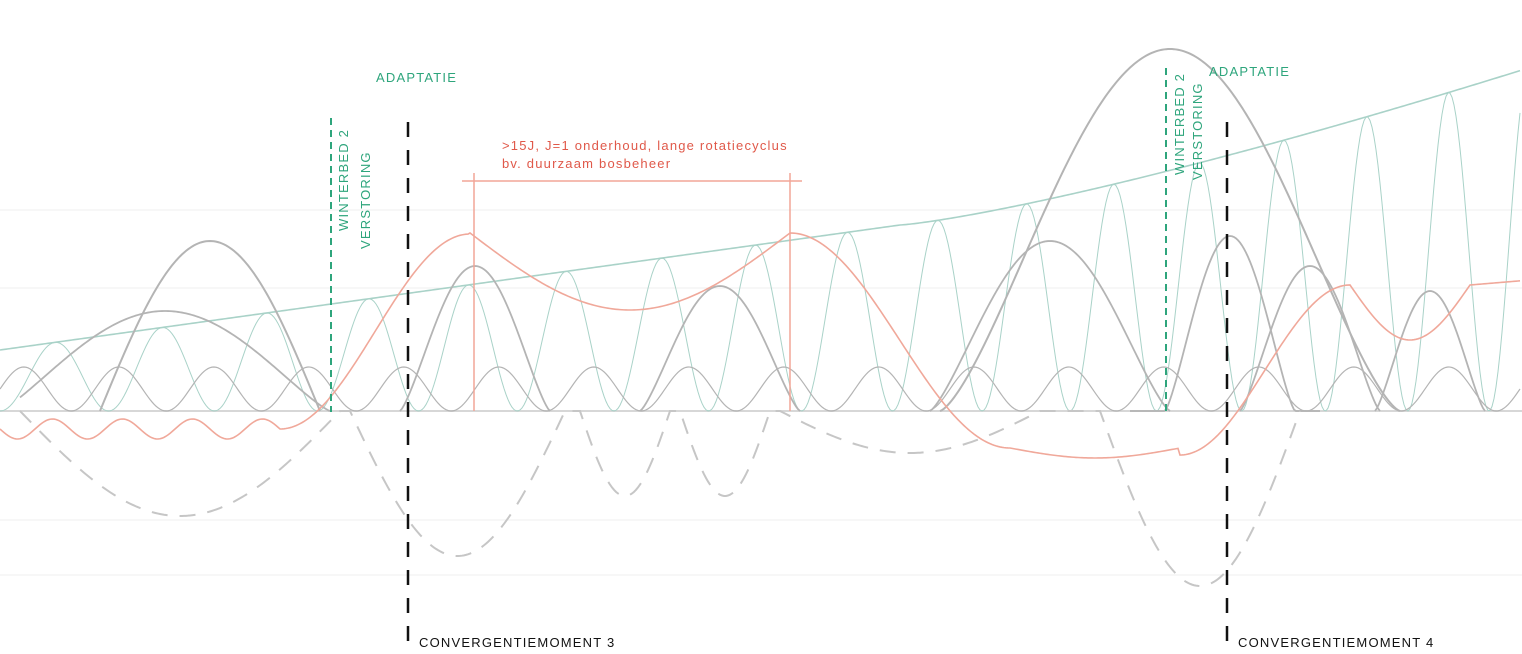 The height and width of the screenshot is (654, 1522). I want to click on convergence-label-4: CONVERGENTIEMOMENT 4, so click(1336, 642).